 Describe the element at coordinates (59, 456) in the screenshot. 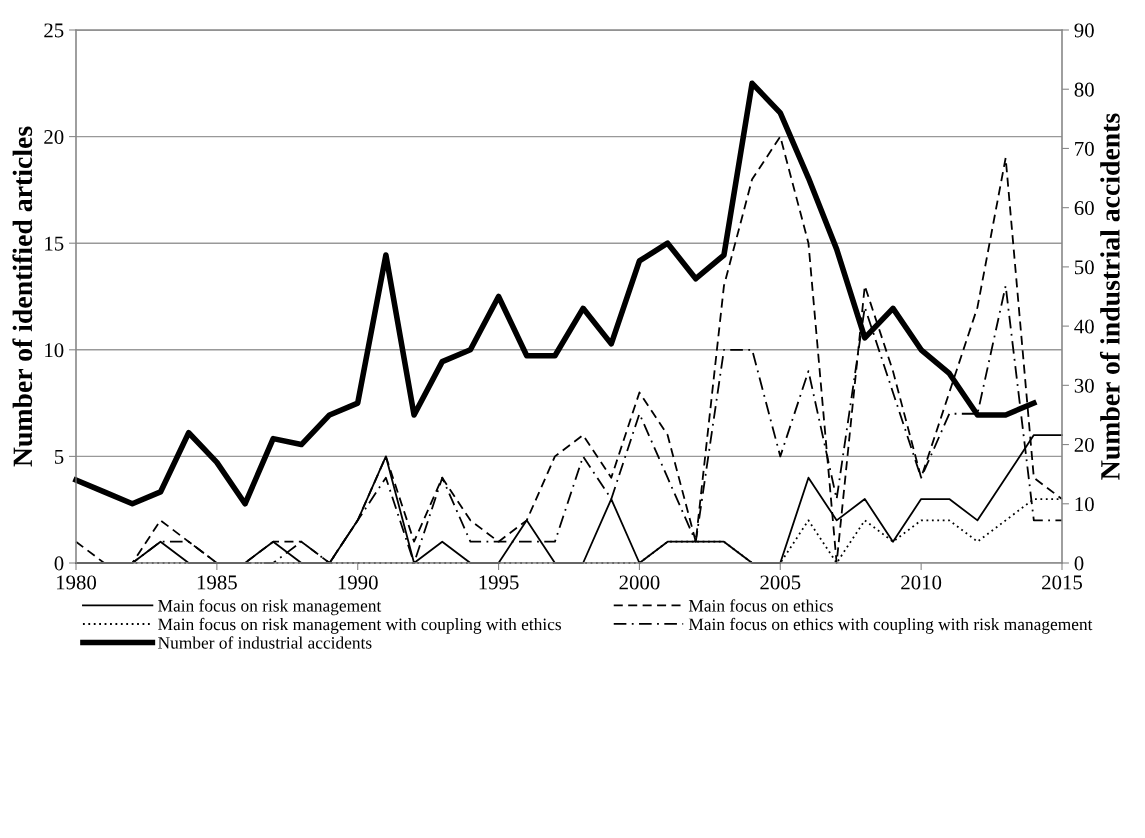

I see `y-tick-label: 5` at that location.